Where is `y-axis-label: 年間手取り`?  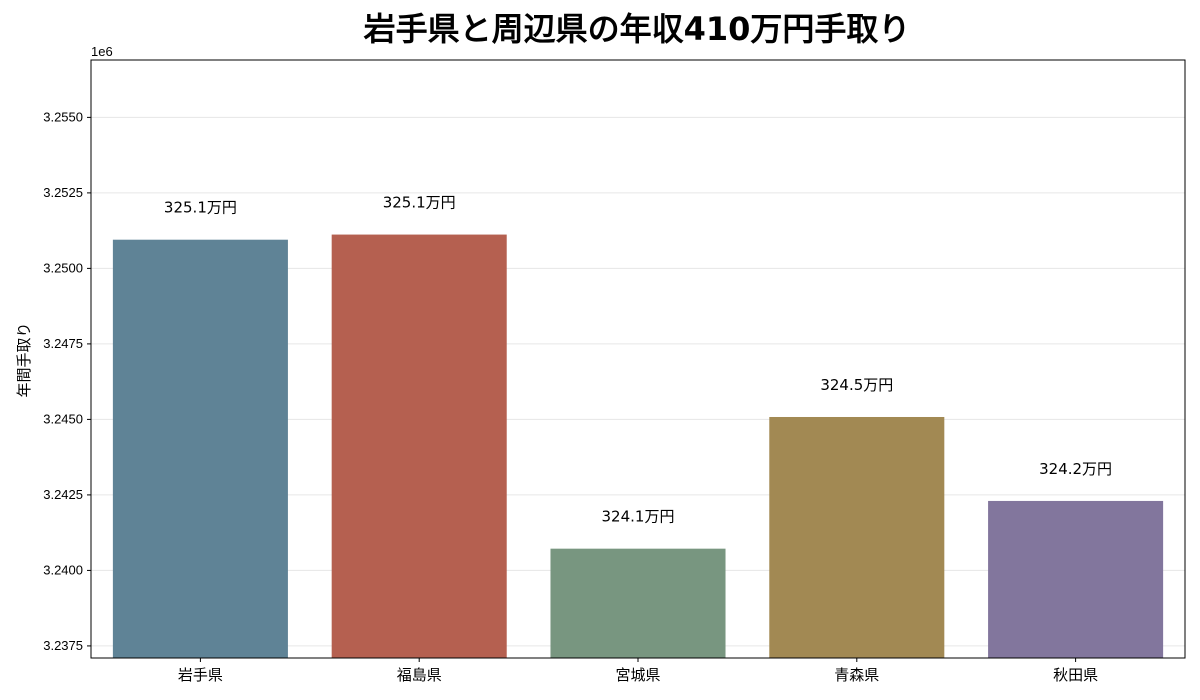
y-axis-label: 年間手取り is located at coordinates (24, 359).